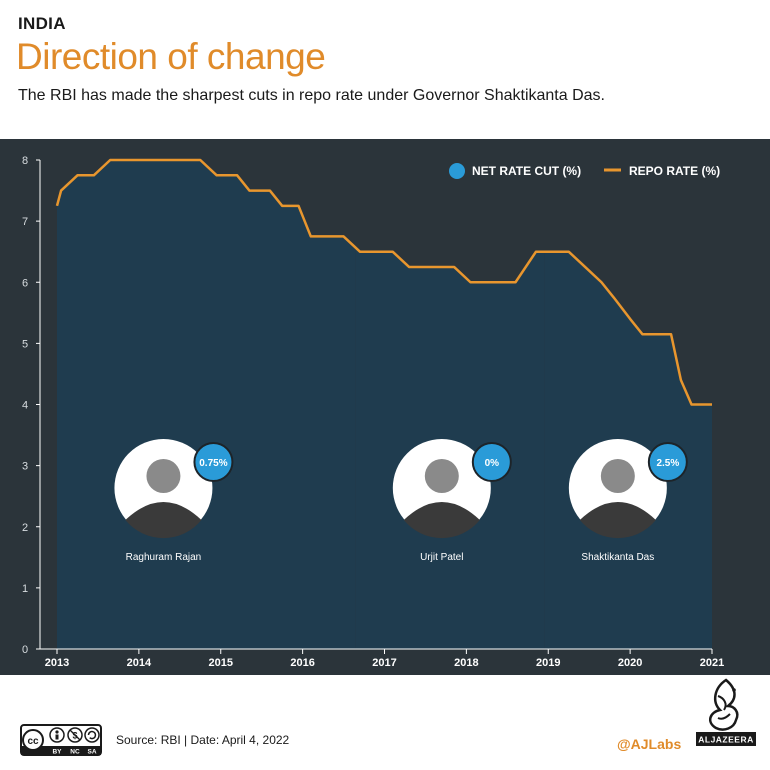  I want to click on x-tick-label: 2016, so click(302, 663).